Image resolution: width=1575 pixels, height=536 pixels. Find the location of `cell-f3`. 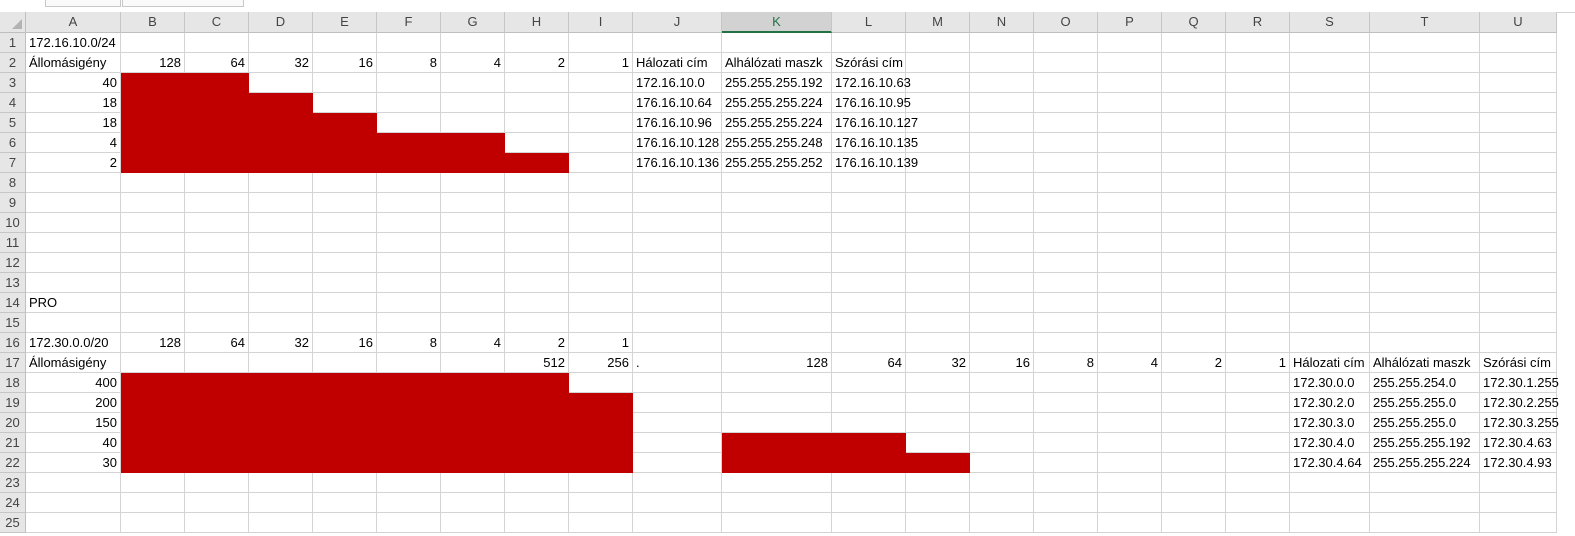

cell-f3 is located at coordinates (409, 83).